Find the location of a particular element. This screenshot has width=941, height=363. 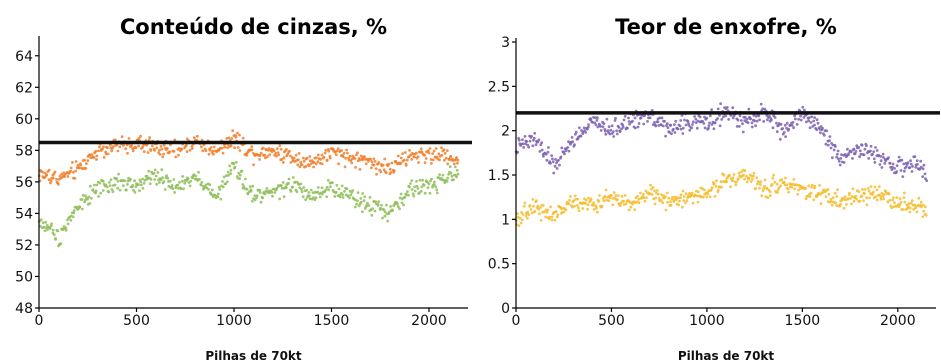

x-tick-label: 1000 is located at coordinates (234, 321).